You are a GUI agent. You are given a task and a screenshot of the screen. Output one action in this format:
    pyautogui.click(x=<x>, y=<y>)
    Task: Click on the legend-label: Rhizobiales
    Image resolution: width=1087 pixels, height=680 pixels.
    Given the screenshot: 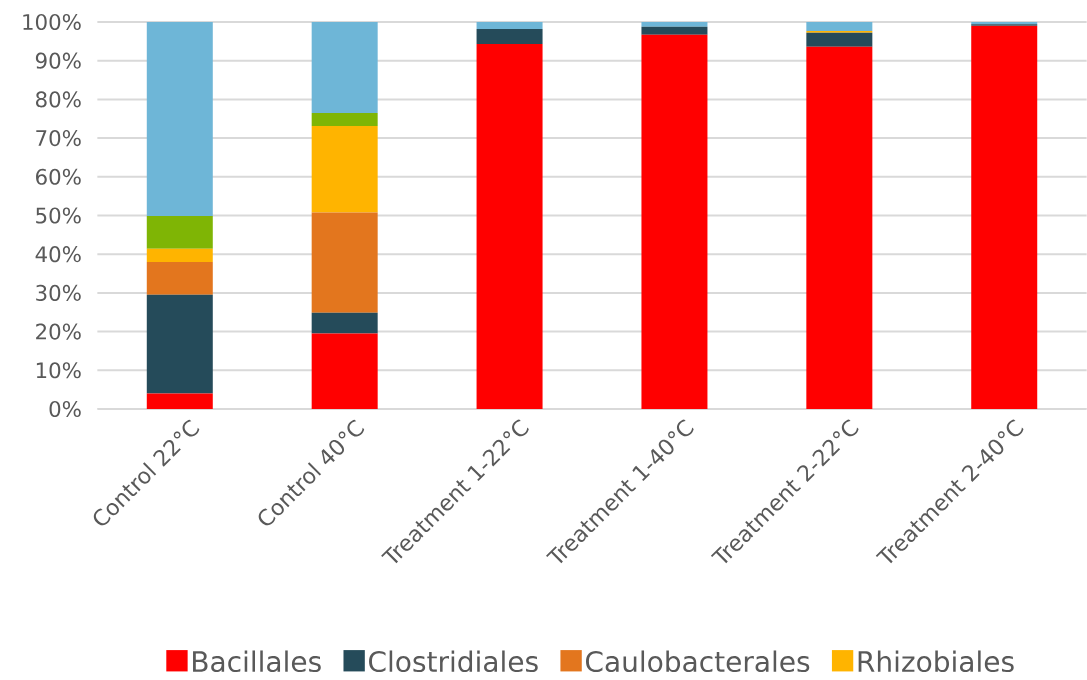 What is the action you would take?
    pyautogui.click(x=936, y=661)
    